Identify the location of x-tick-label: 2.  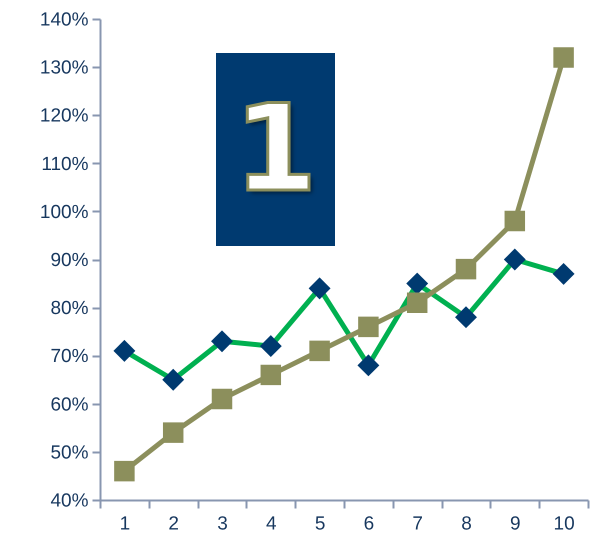
(173, 524).